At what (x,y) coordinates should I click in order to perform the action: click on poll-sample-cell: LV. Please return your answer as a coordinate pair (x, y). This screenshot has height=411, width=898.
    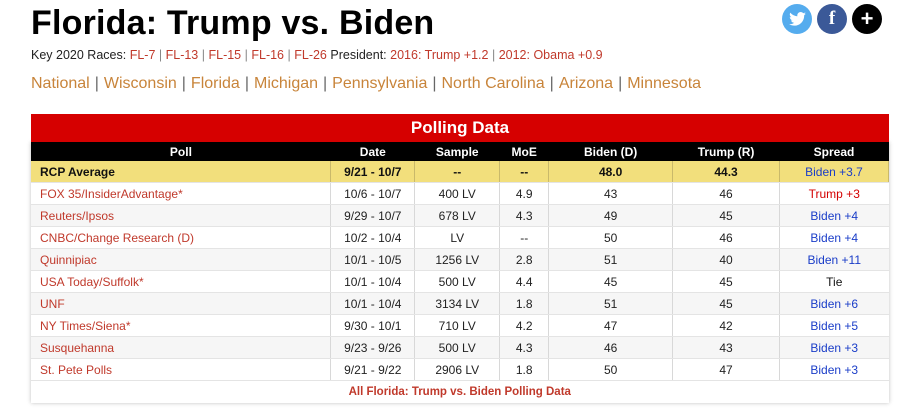
    Looking at the image, I should click on (457, 237).